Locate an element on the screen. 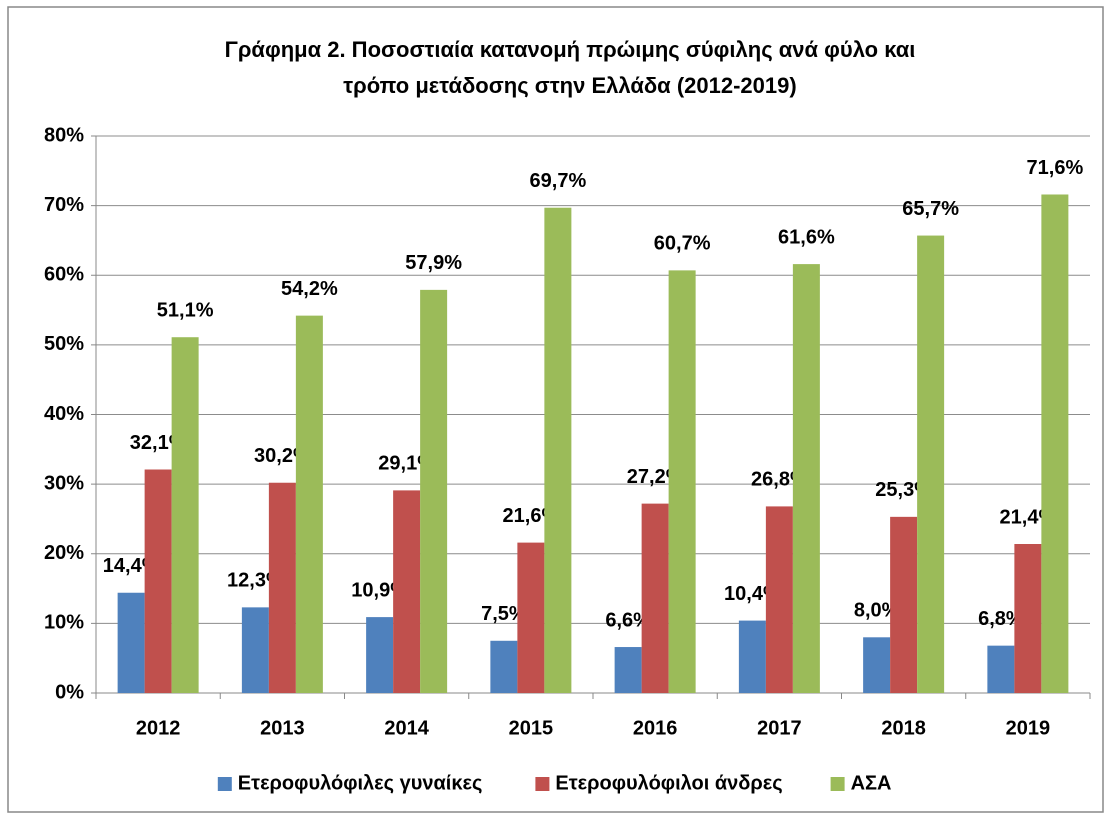  y-tick-label: 60% is located at coordinates (64, 275).